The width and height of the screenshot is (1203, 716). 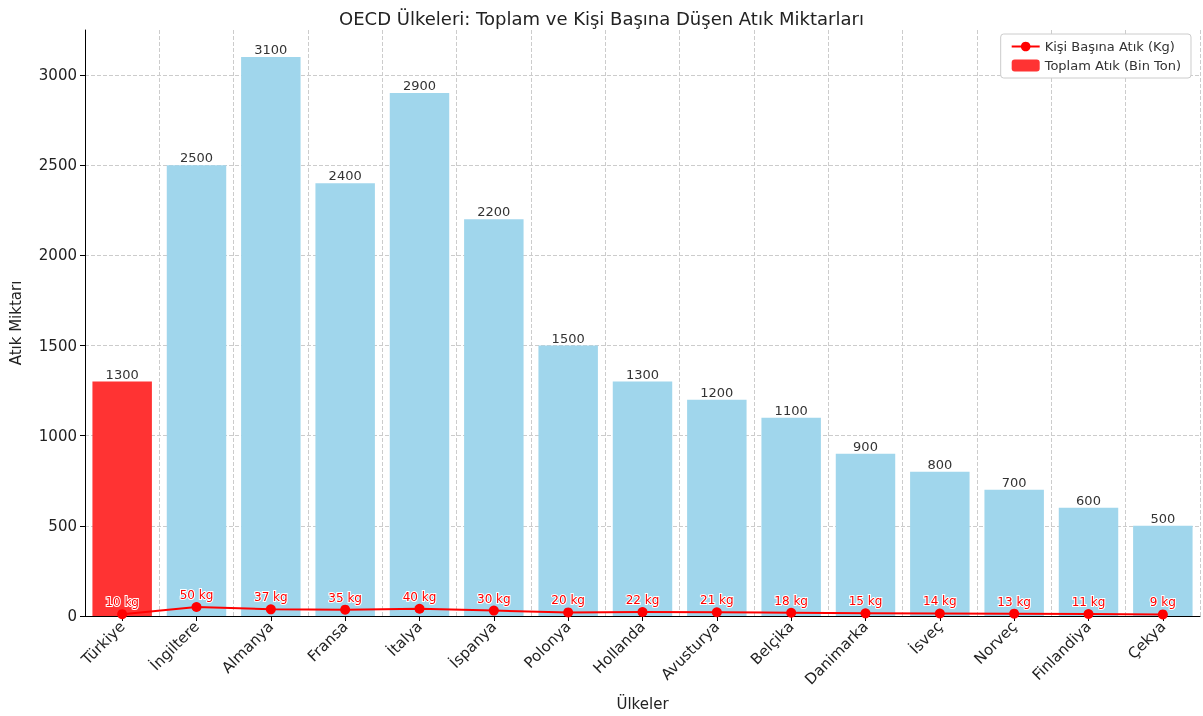 I want to click on legend-label: Kişi Başına Atık (Kg), so click(x=1109, y=46).